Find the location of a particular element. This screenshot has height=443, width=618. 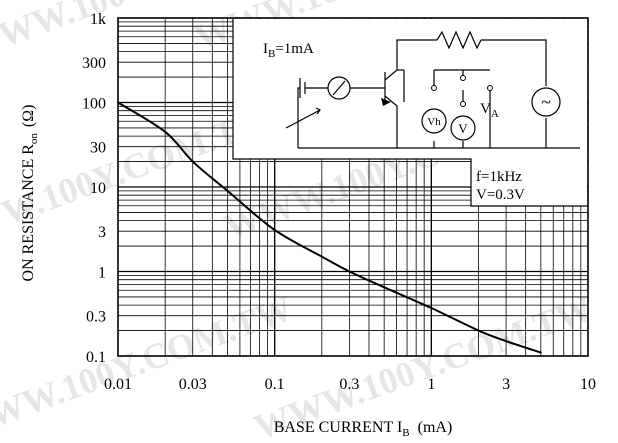

x-tick-label: 3 is located at coordinates (506, 384).